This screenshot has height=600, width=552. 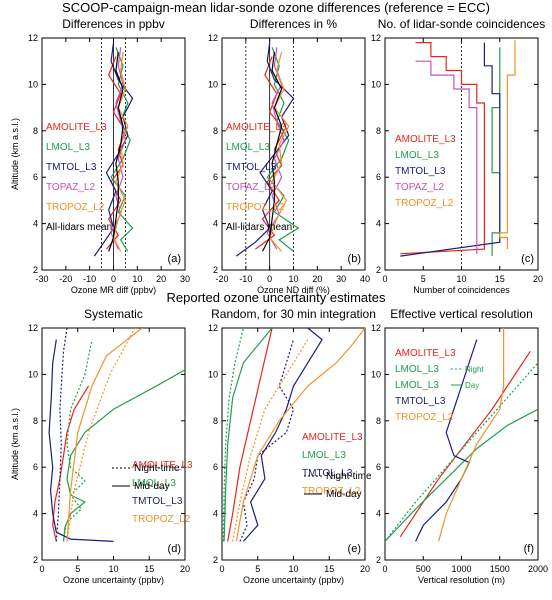 I want to click on panel-label: (a), so click(x=174, y=259).